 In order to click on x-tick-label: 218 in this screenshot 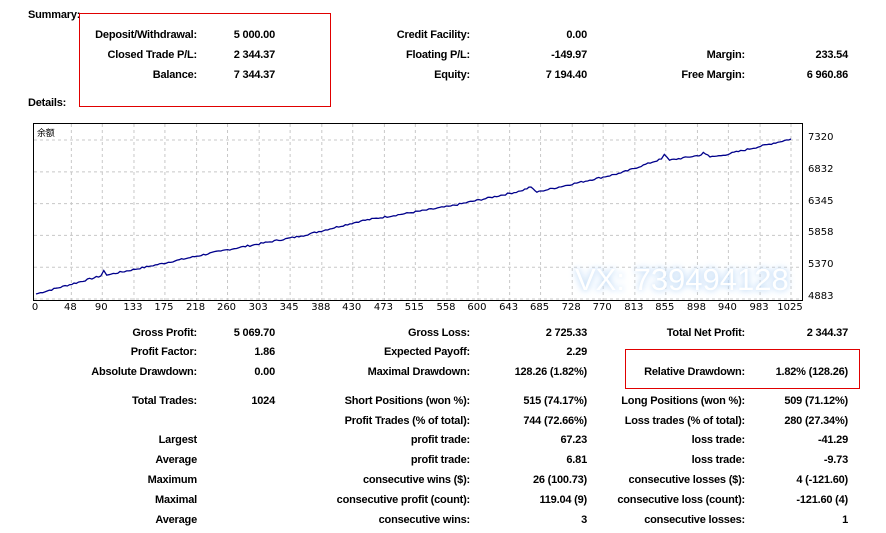, I will do `click(196, 307)`.